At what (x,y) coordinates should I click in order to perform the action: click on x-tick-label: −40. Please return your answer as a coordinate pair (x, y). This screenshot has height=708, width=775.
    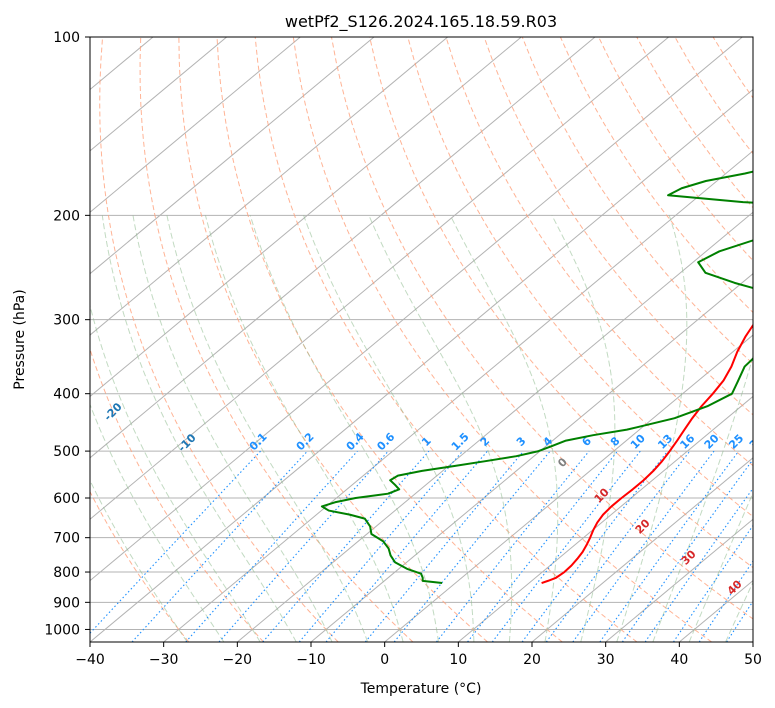
    Looking at the image, I should click on (90, 660).